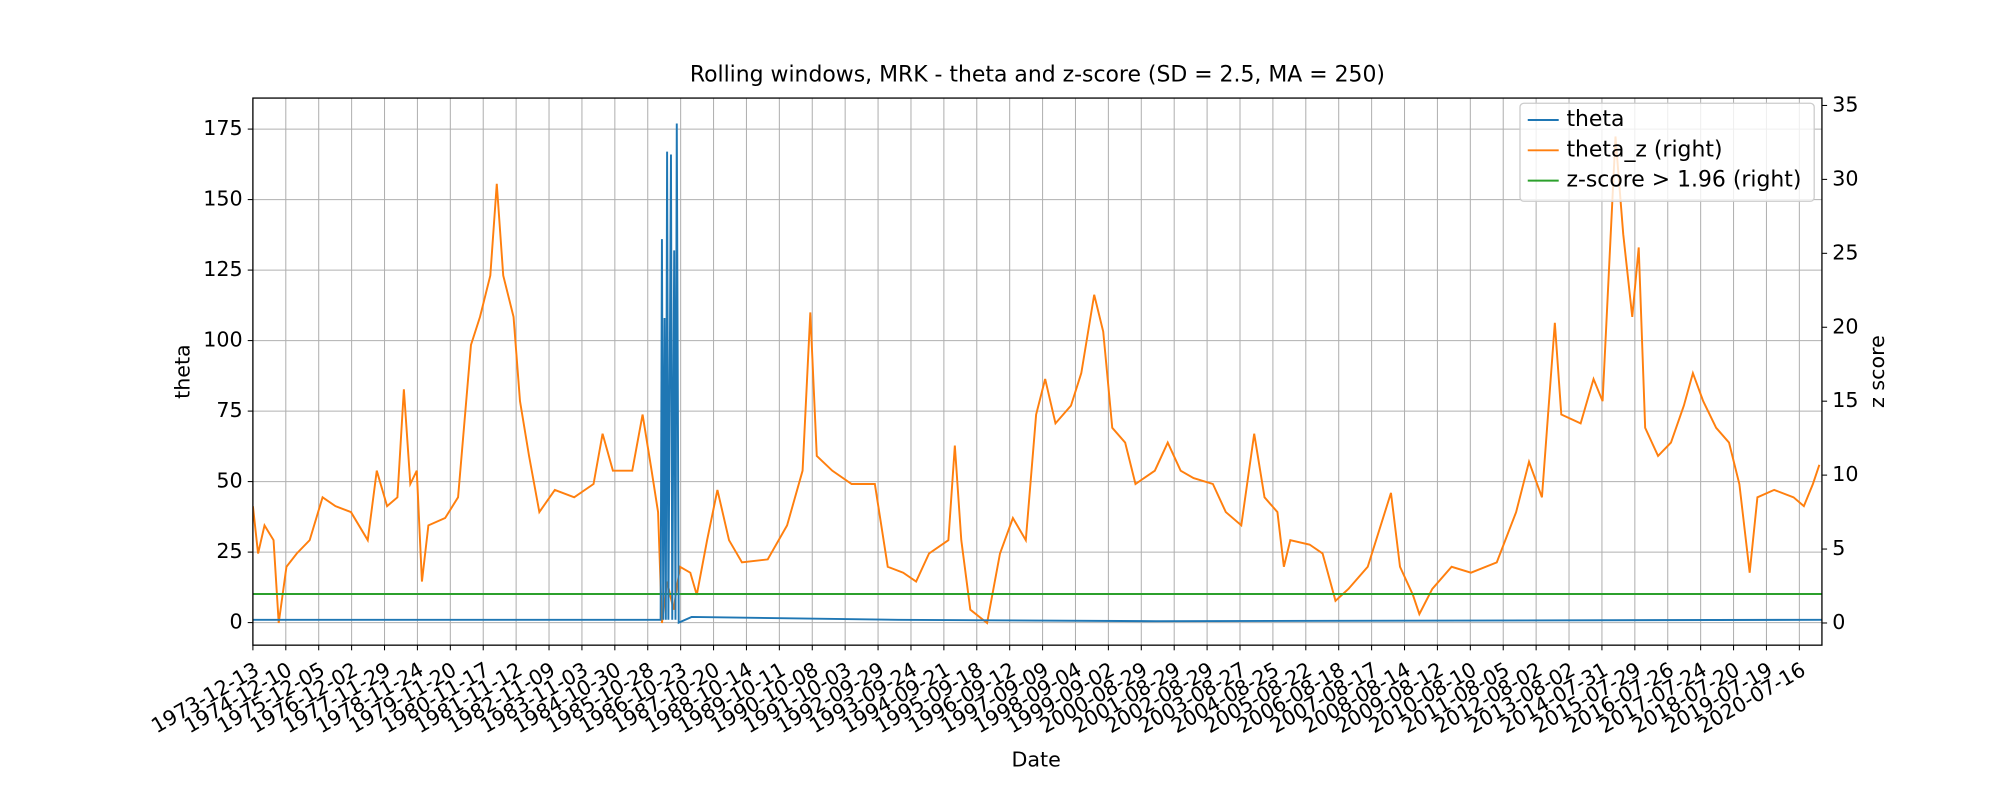 The image size is (2000, 800). I want to click on y-tick-label: 100, so click(222, 340).